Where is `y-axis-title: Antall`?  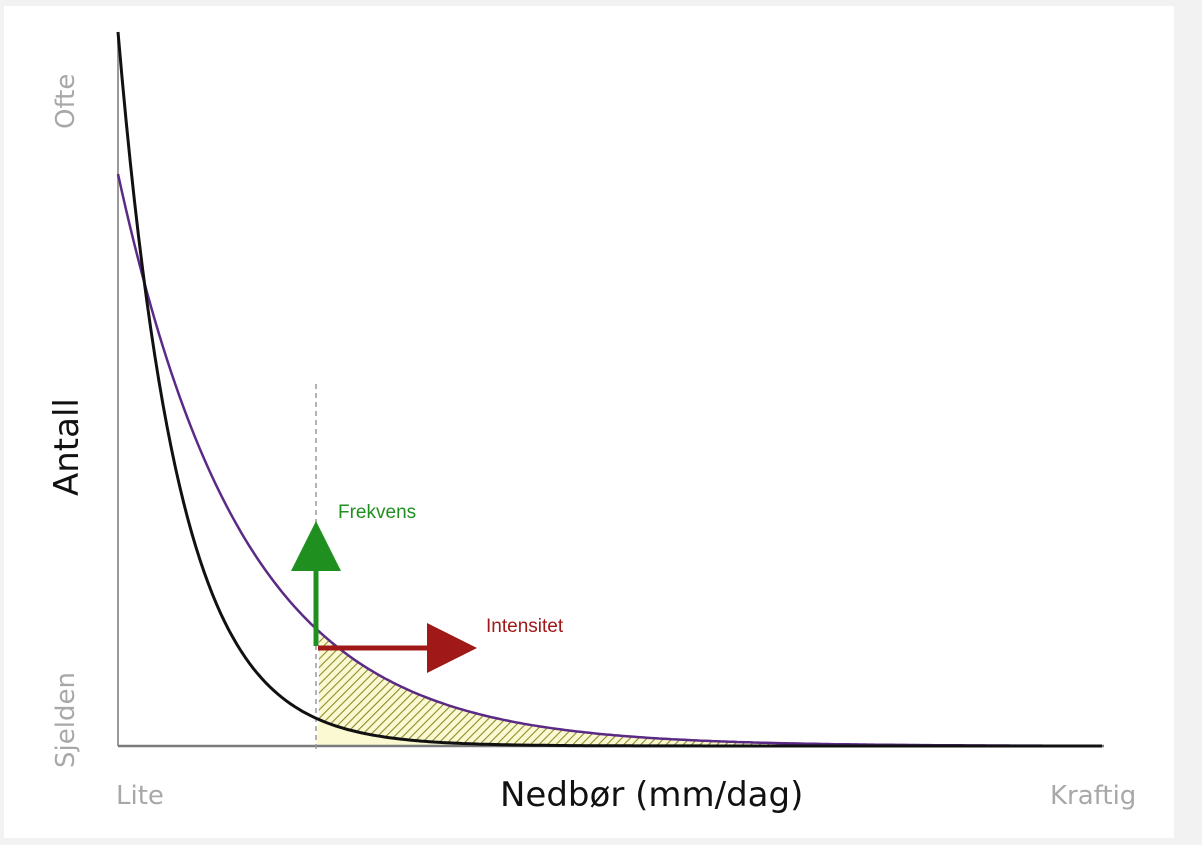 y-axis-title: Antall is located at coordinates (67, 447).